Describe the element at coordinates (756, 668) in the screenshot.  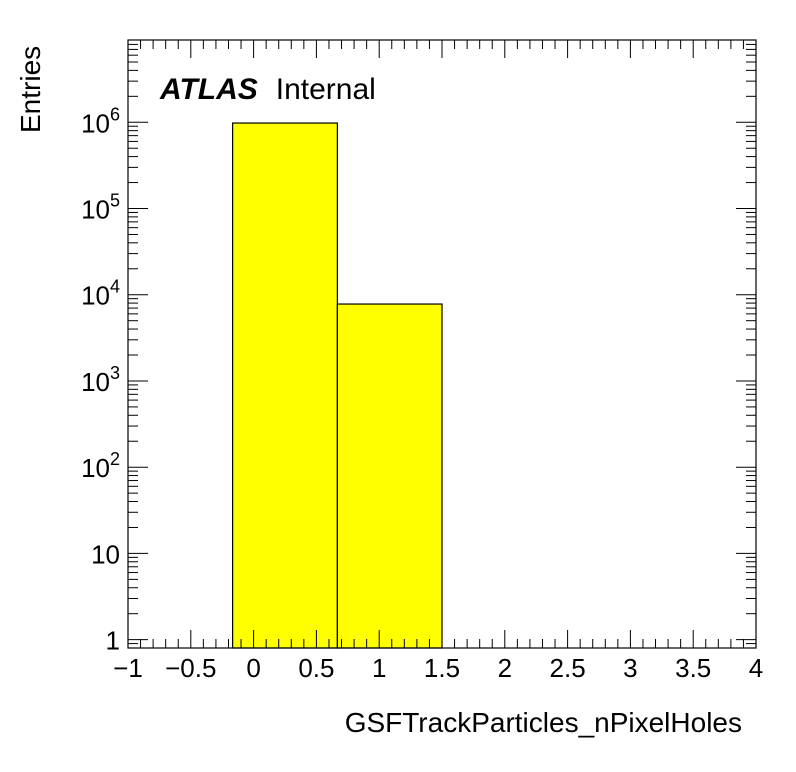
I see `x-tick-label-10: 4` at that location.